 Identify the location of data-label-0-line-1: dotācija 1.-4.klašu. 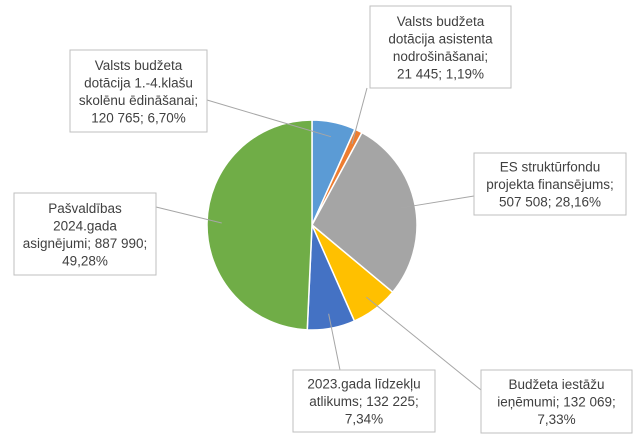
(138, 82).